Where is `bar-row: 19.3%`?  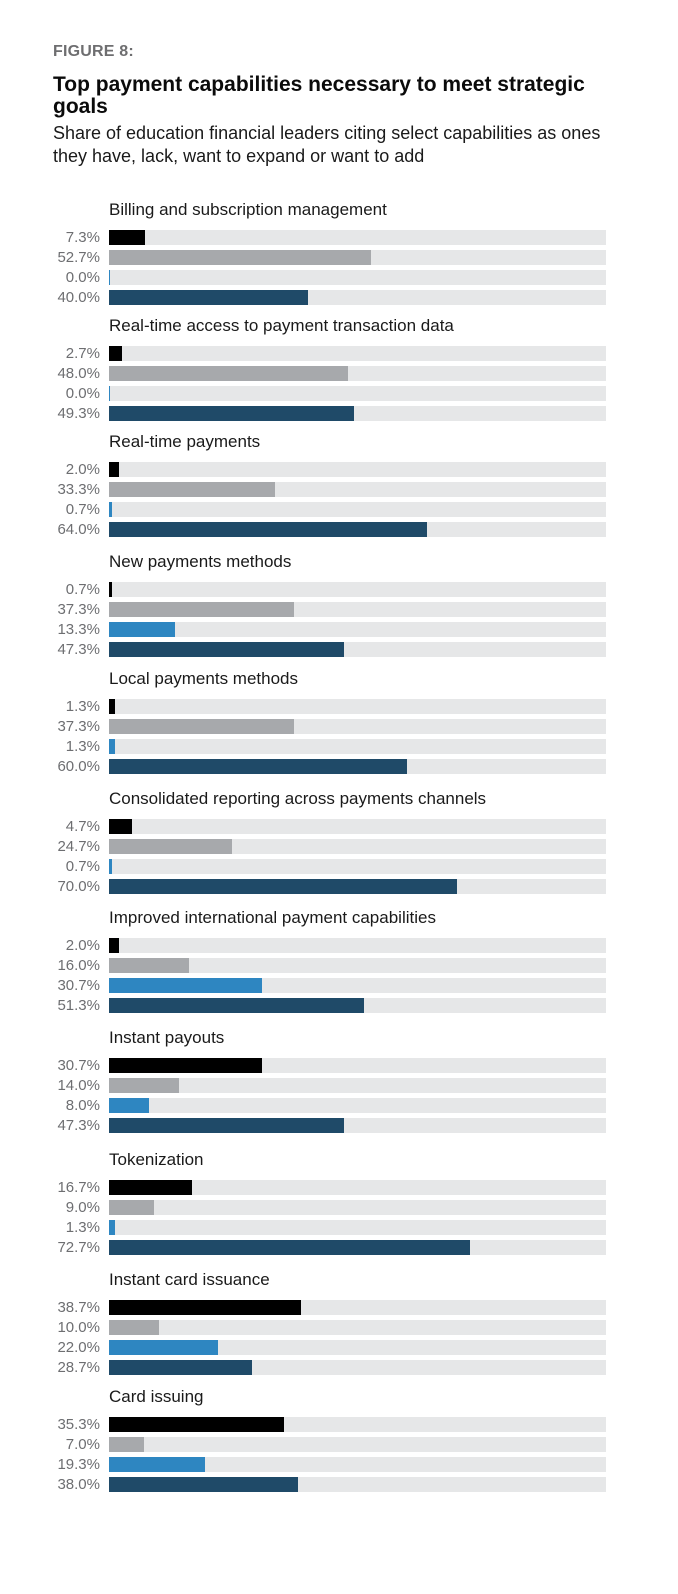
bar-row: 19.3% is located at coordinates (339, 1464).